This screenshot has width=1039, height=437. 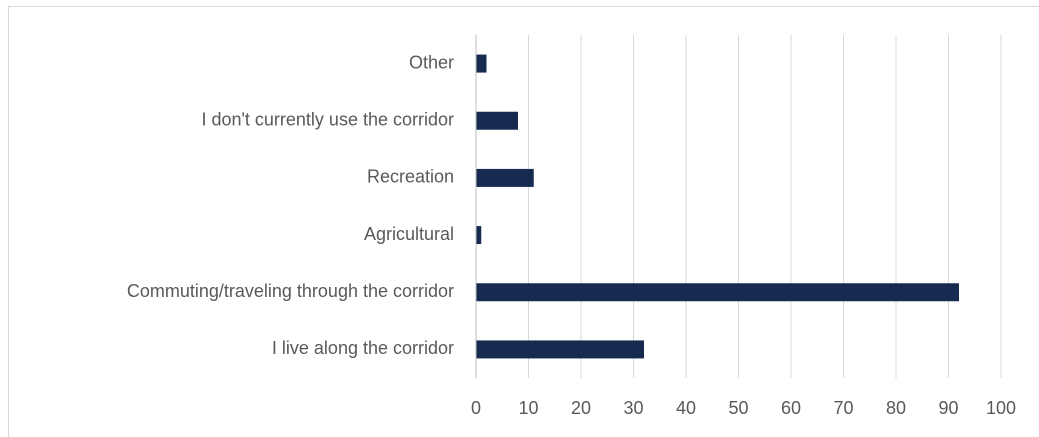 I want to click on x-tick-label: 80, so click(x=896, y=408).